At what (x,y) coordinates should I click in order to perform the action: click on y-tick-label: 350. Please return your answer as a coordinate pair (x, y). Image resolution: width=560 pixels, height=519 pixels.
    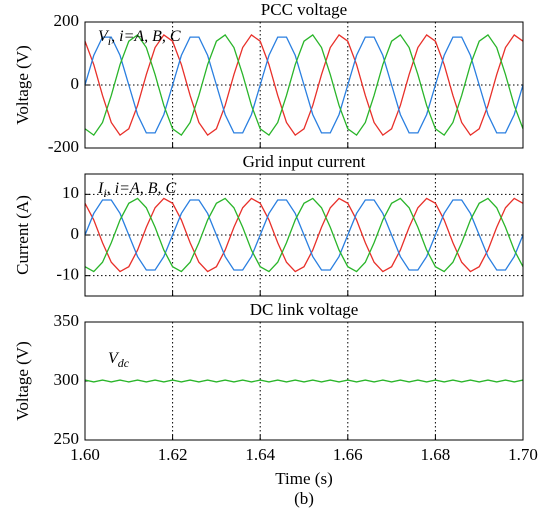
    Looking at the image, I should click on (67, 320).